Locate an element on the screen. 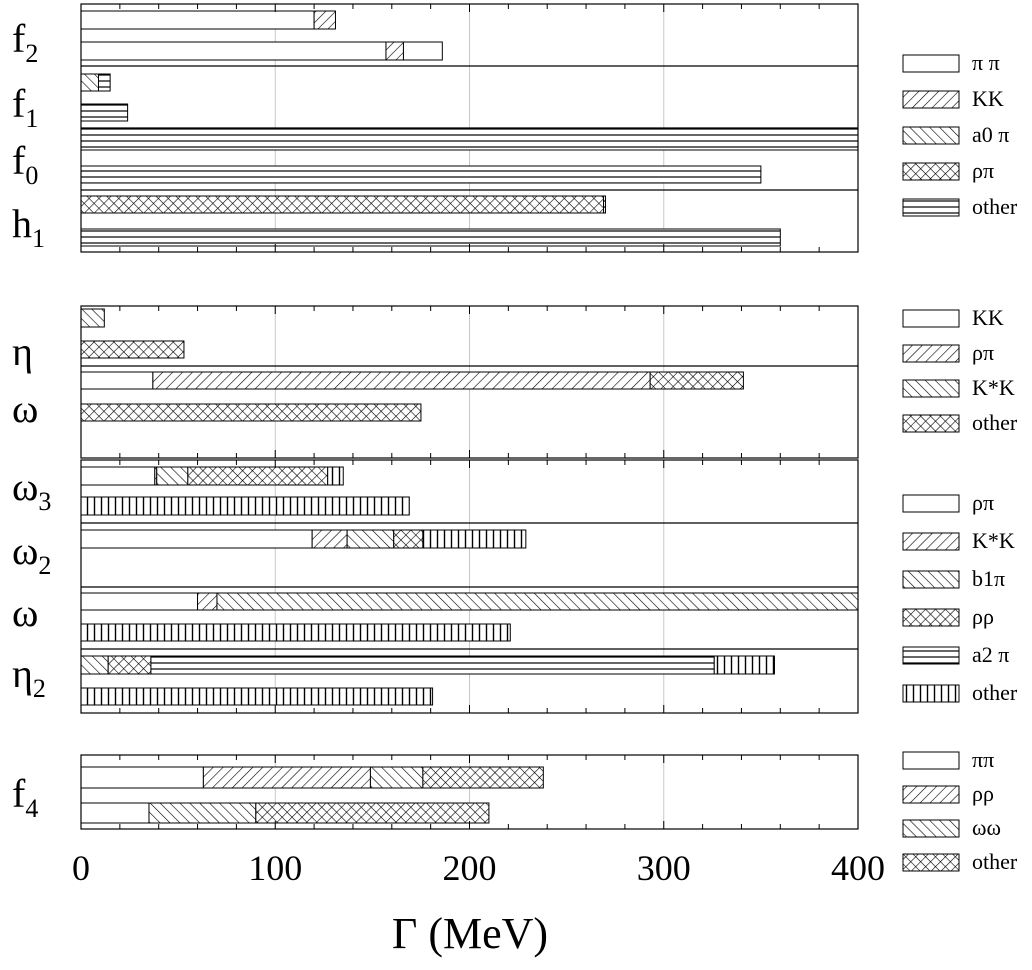 The width and height of the screenshot is (1032, 970). resonance-label: η is located at coordinates (22, 351).